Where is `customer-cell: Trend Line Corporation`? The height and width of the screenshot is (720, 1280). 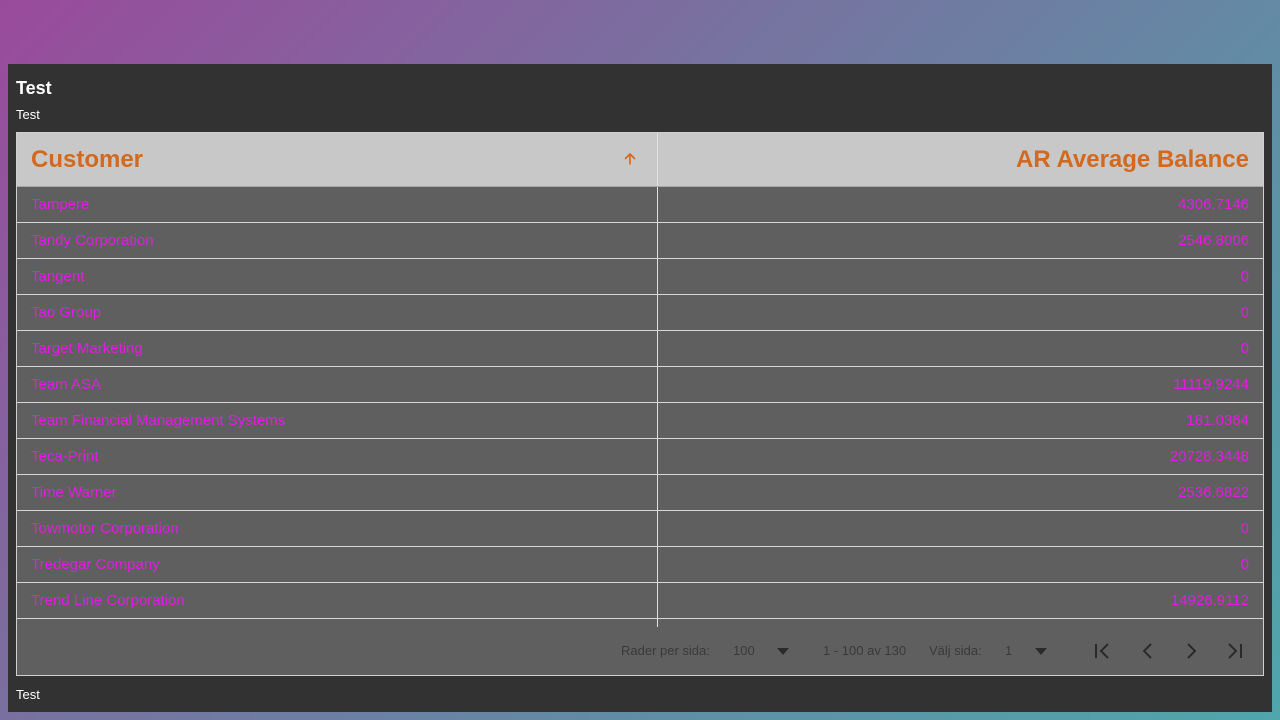
customer-cell: Trend Line Corporation is located at coordinates (108, 600).